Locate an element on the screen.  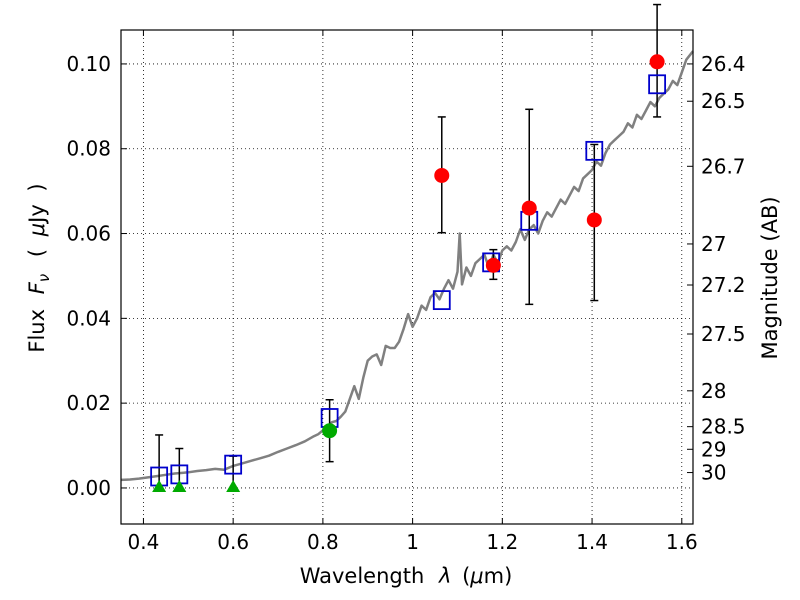
y-tick-label: 0.10 is located at coordinates (88, 64).